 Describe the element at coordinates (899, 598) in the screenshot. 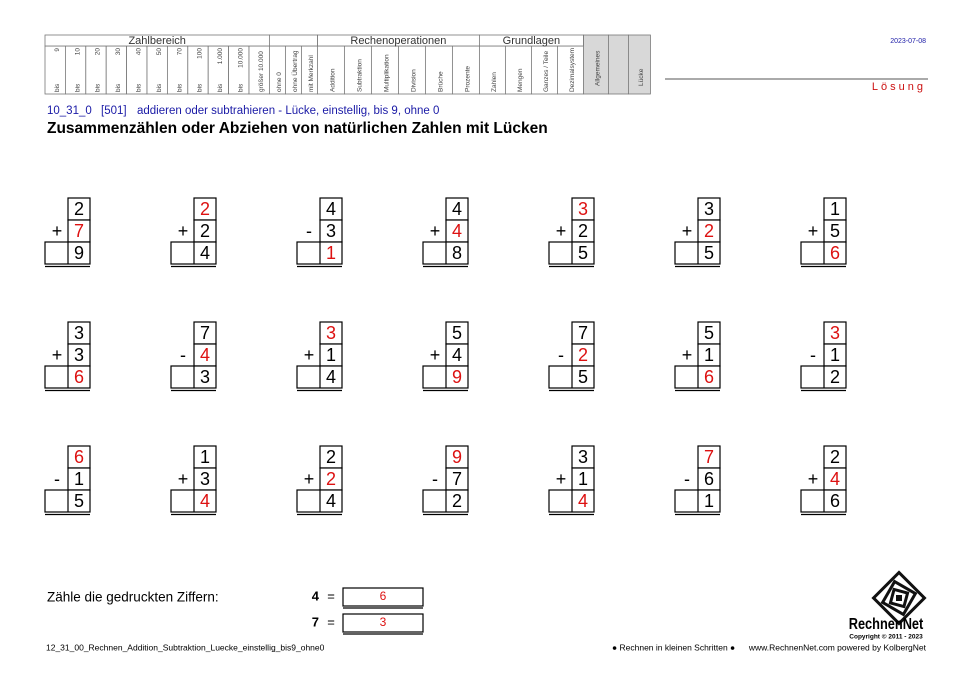

I see `logo-icon` at that location.